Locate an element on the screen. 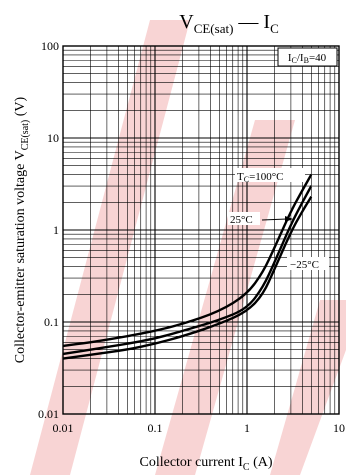  svg-text: −25°C is located at coordinates (304, 265).